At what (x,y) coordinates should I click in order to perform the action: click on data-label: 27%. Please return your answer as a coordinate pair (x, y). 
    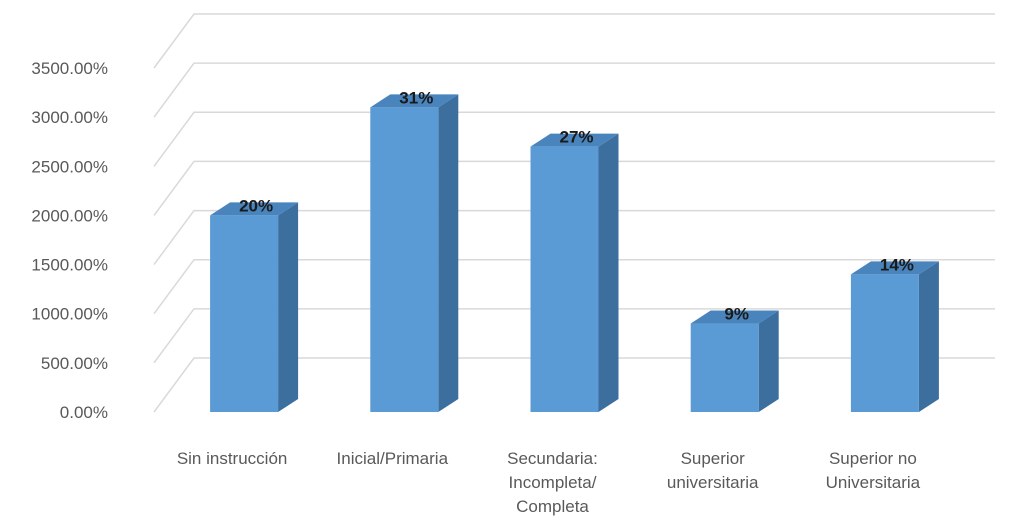
    Looking at the image, I should click on (576, 137).